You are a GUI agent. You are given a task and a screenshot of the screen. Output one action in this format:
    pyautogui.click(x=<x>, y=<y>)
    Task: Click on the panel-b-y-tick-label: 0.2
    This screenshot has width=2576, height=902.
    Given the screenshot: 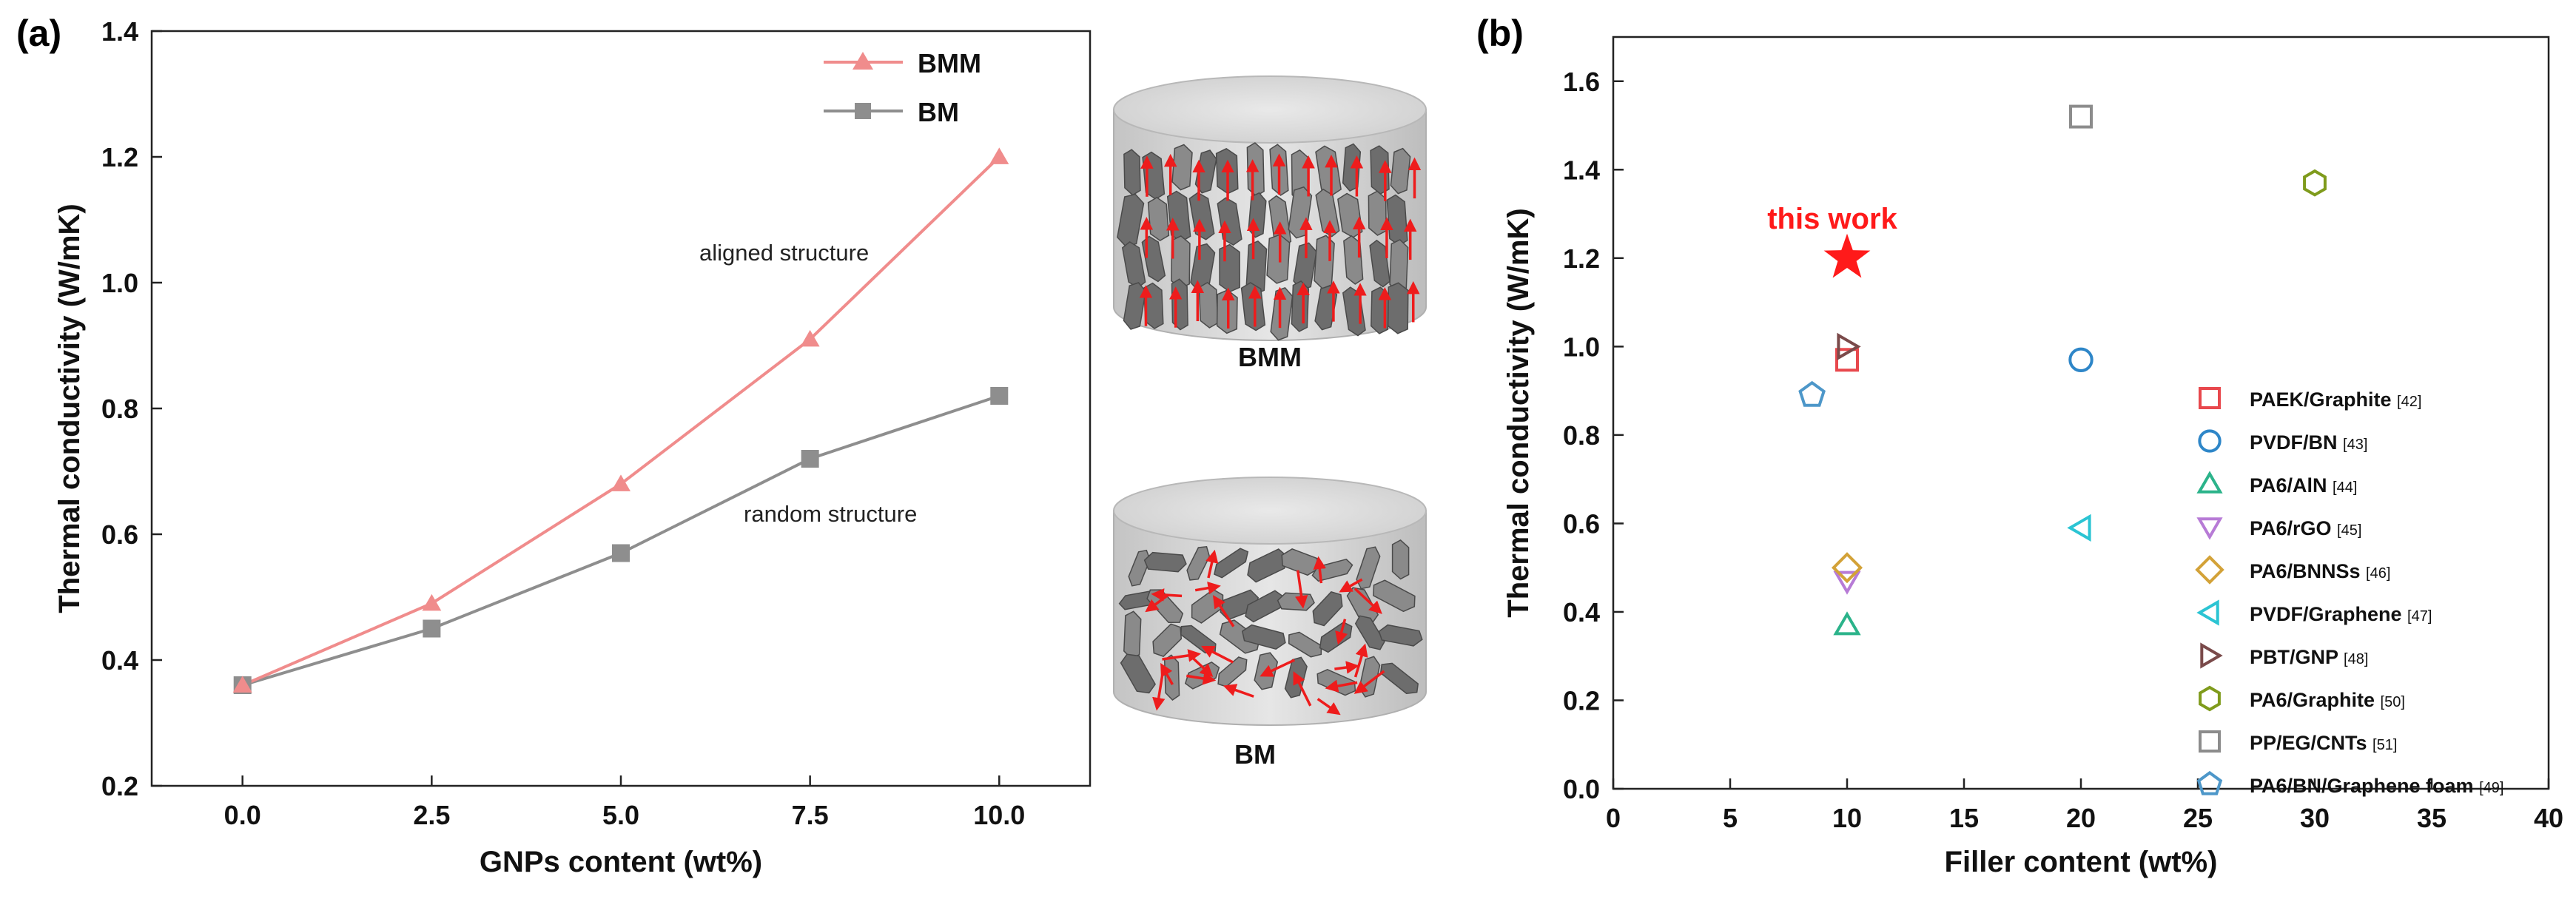 What is the action you would take?
    pyautogui.click(x=1581, y=700)
    